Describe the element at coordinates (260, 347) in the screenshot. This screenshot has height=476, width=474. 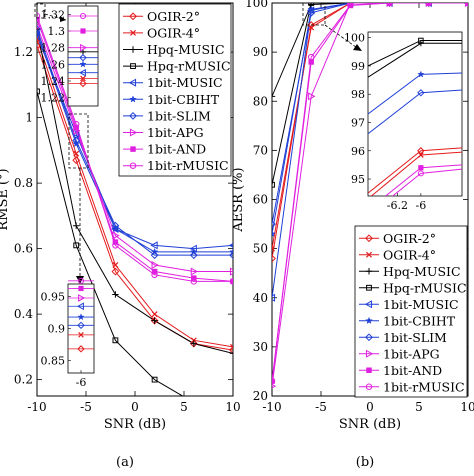
I see `b-ytick-label: 30` at that location.